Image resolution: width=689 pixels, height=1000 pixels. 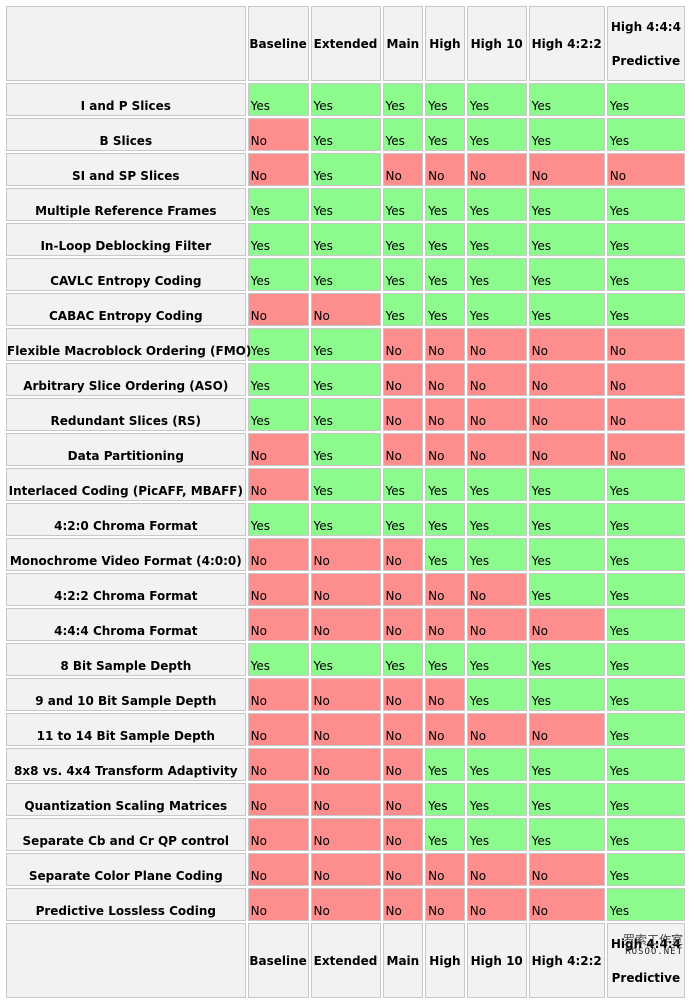 I want to click on column-header-high-444-predictive: High 4:4:4 Predictive, so click(x=645, y=43).